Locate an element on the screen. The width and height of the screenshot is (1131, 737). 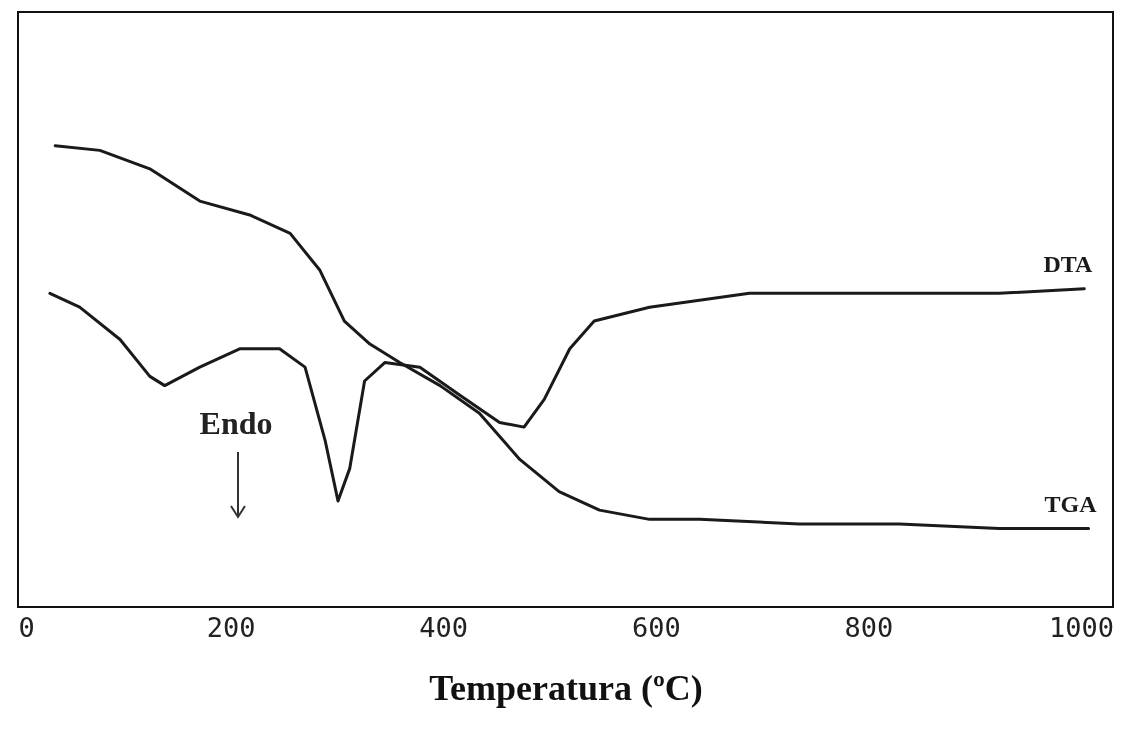
x-tick-label: 1000 is located at coordinates (1082, 627).